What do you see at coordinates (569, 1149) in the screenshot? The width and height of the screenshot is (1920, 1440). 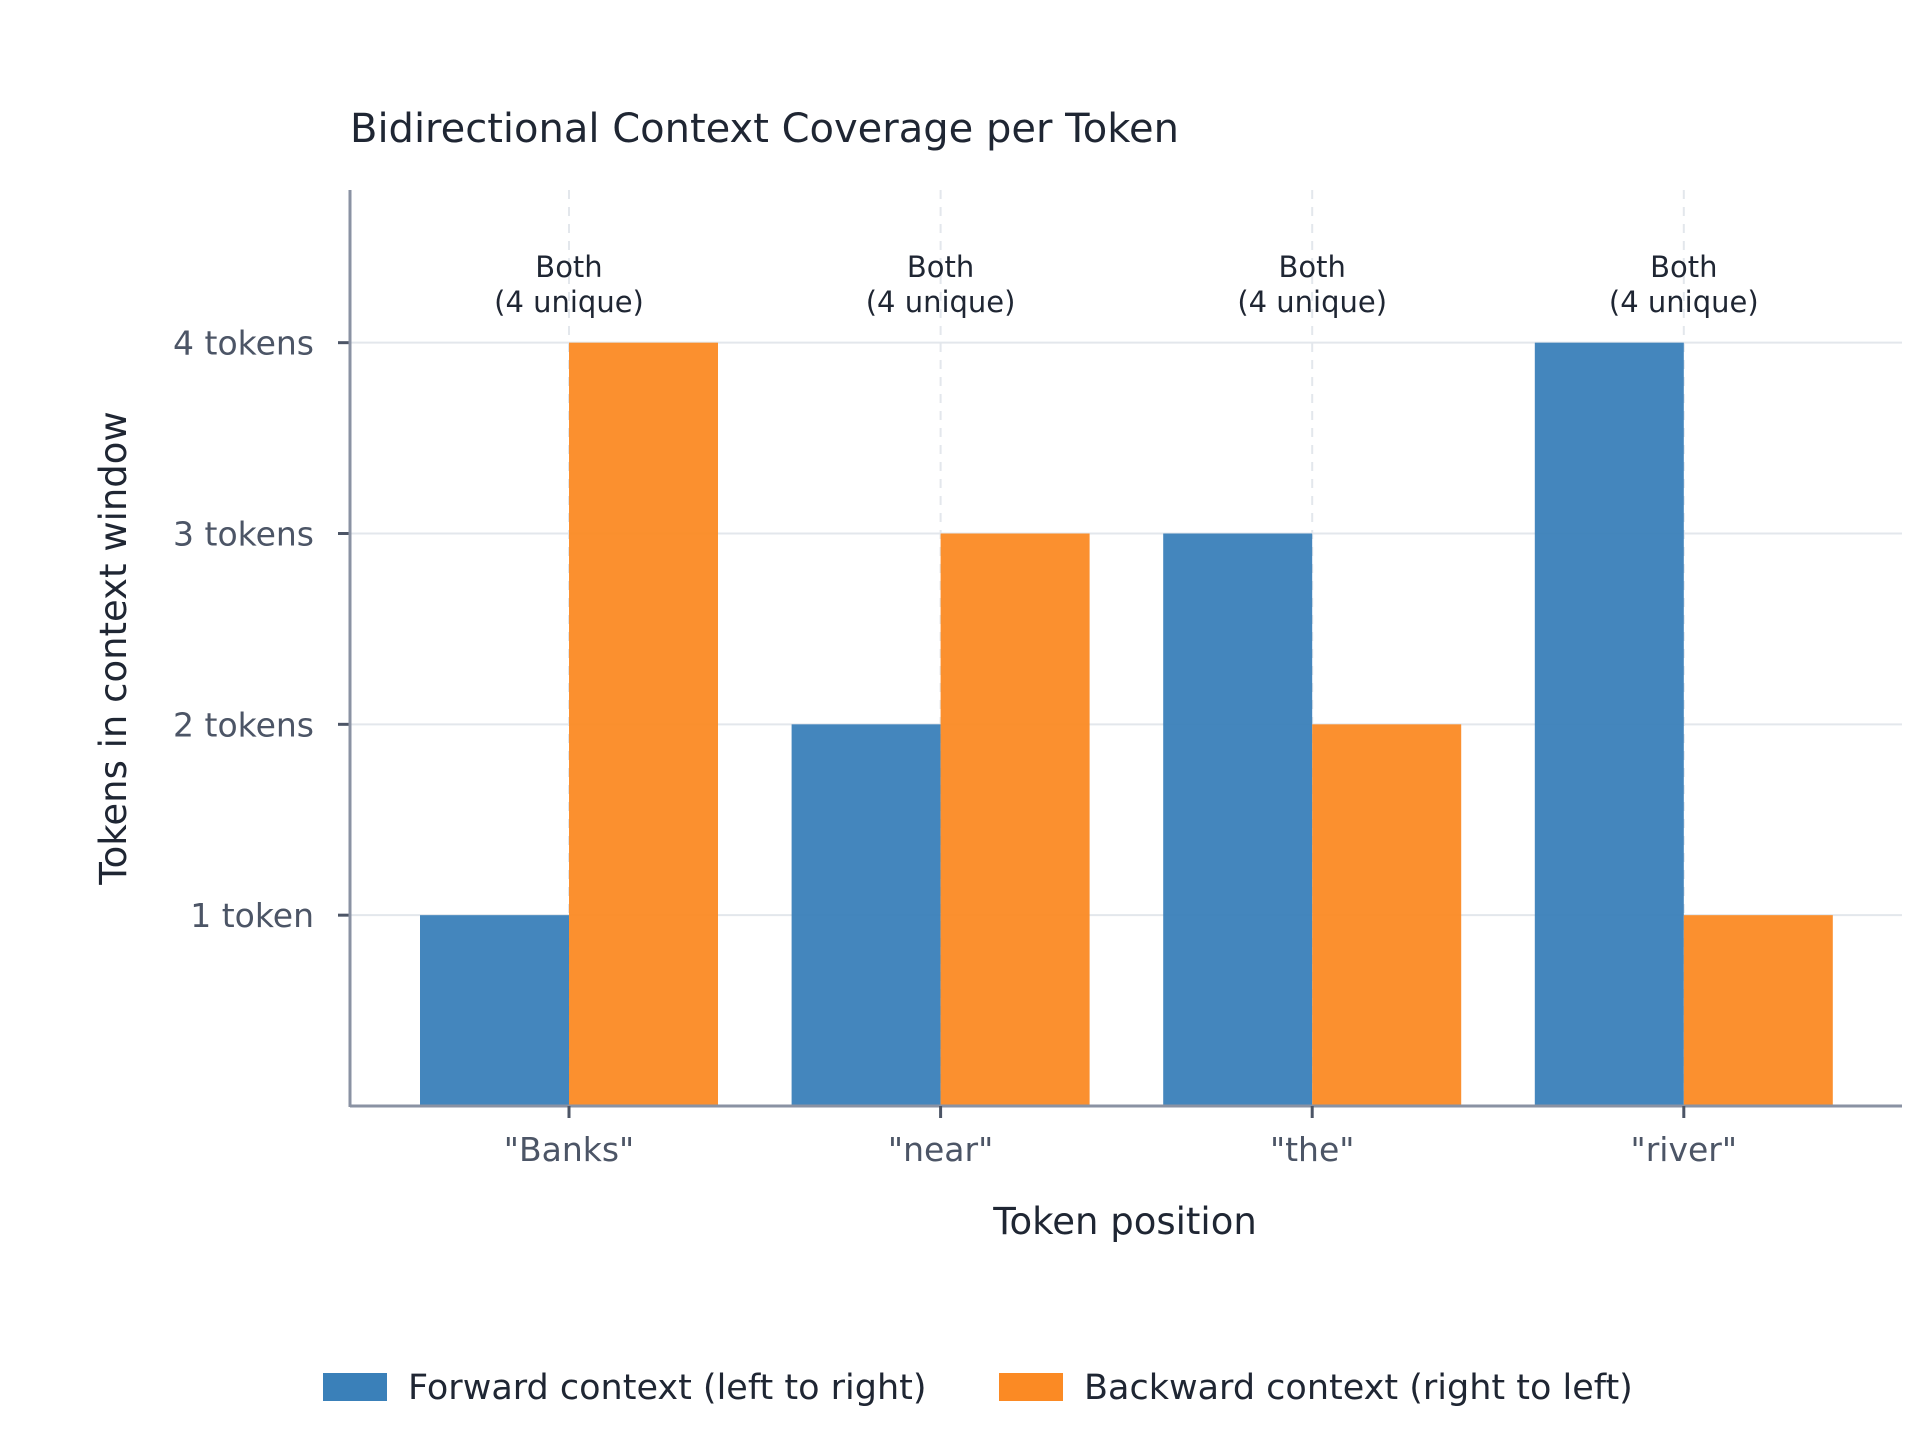 I see `x-tick-label: "Banks"` at bounding box center [569, 1149].